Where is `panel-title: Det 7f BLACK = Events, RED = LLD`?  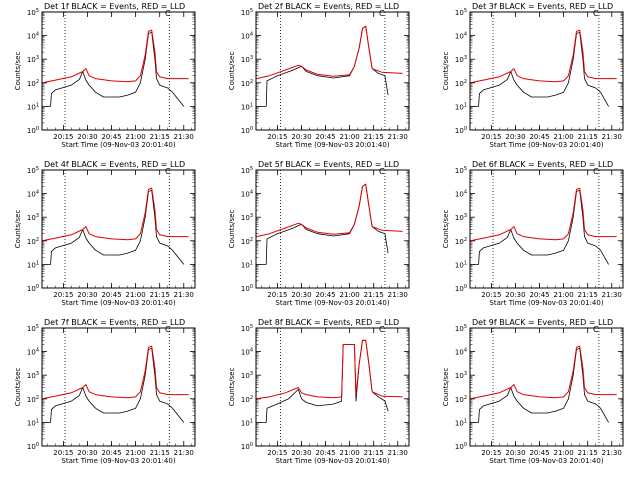 panel-title: Det 7f BLACK = Events, RED = LLD is located at coordinates (114, 322).